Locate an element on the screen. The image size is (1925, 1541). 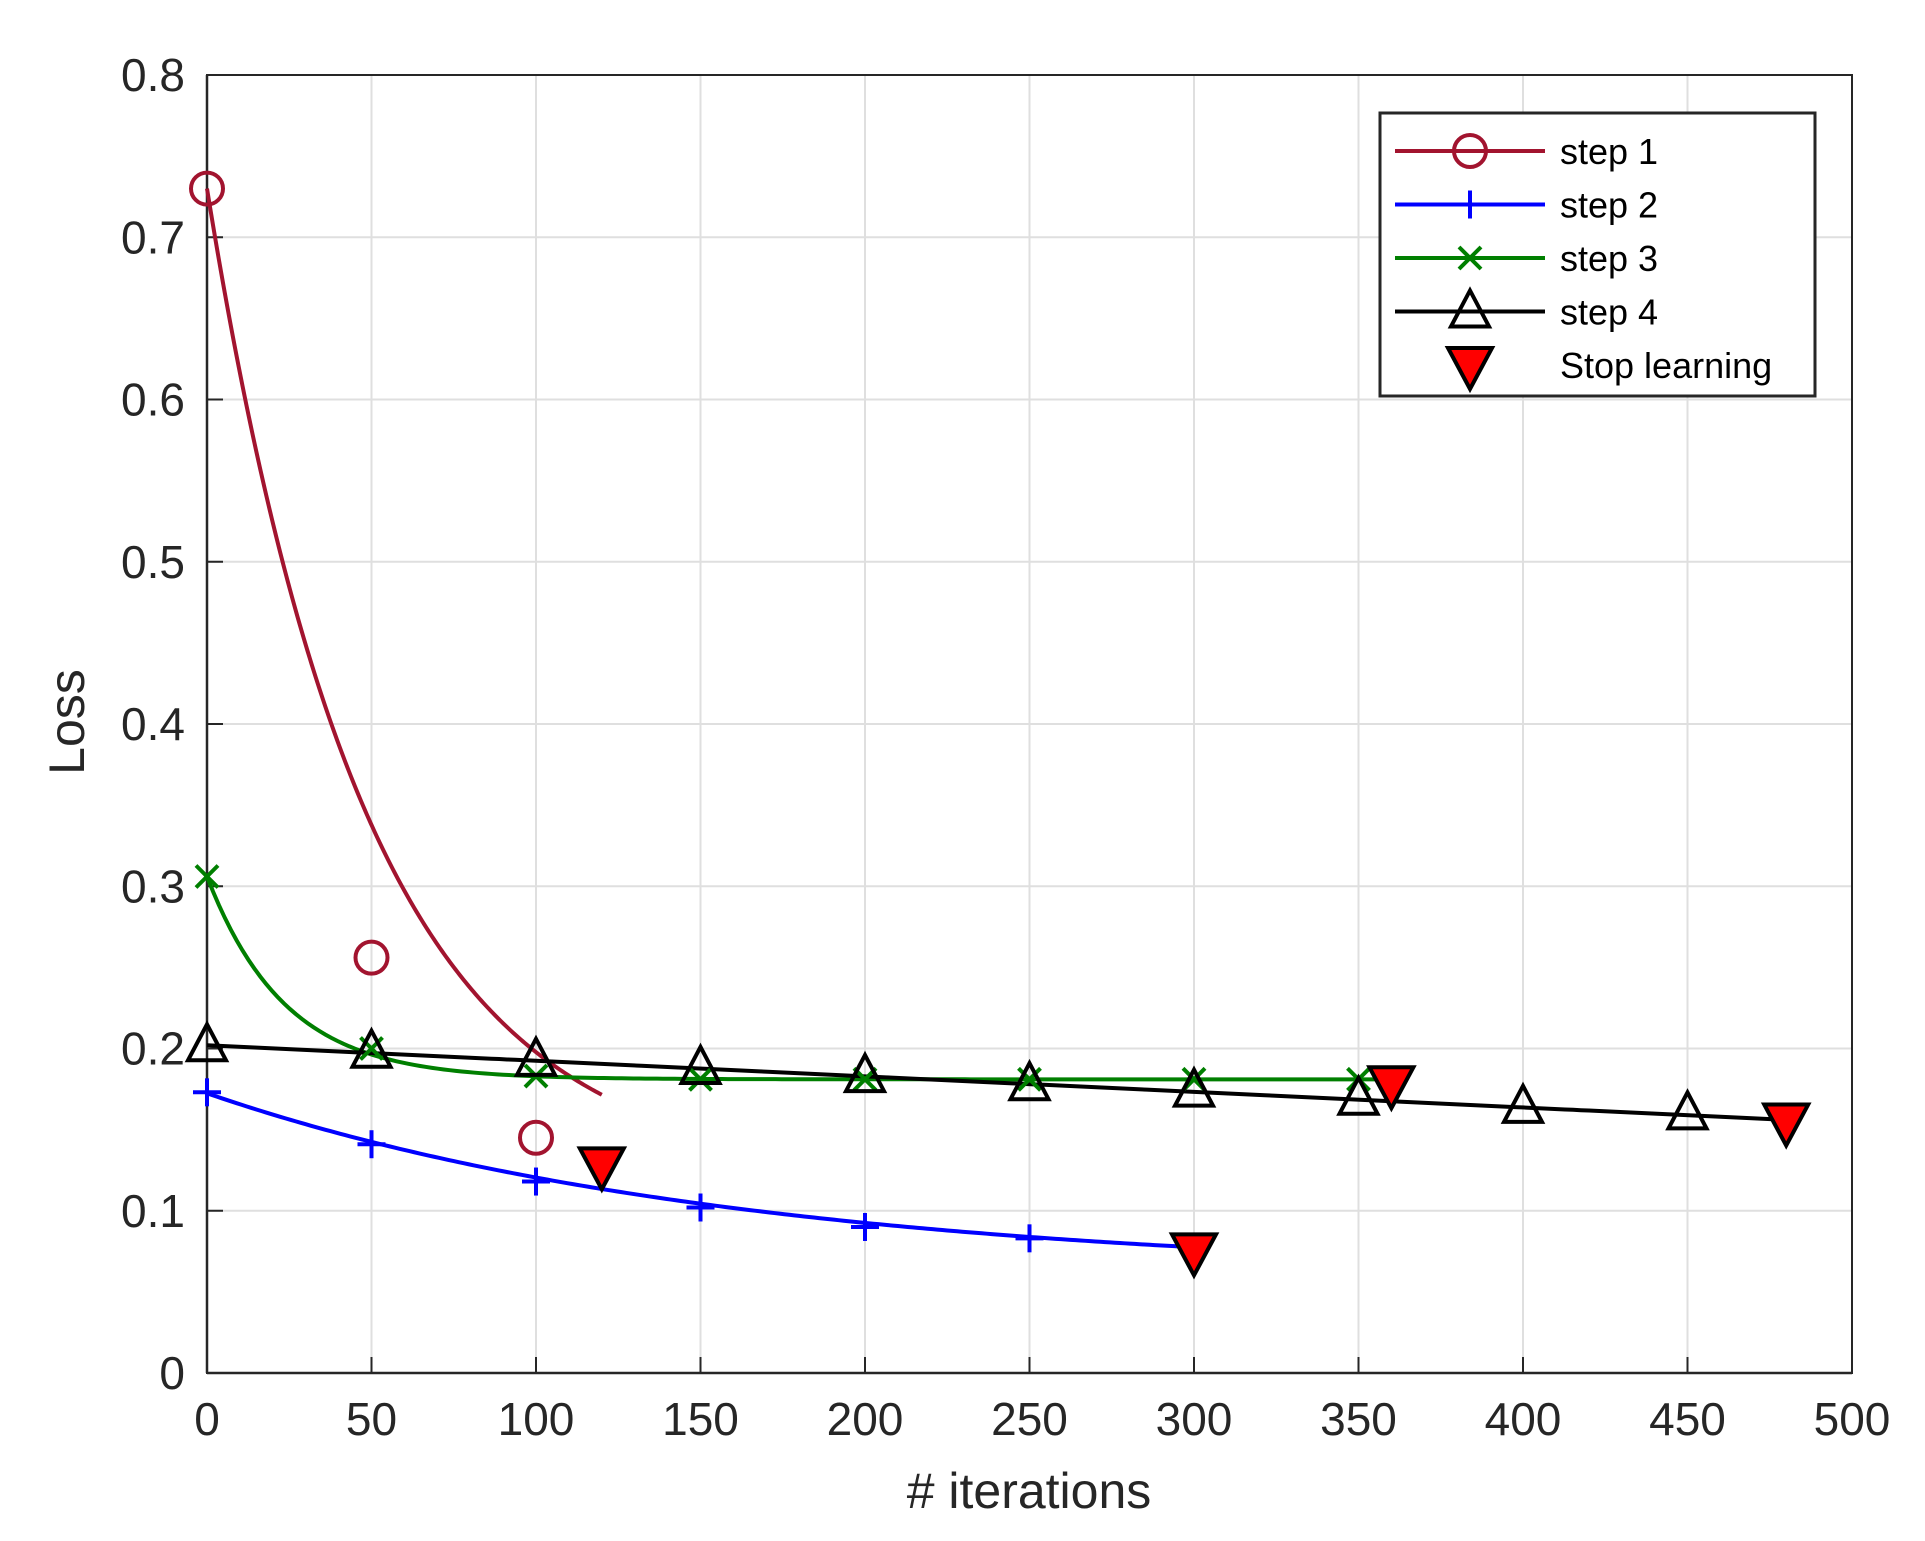
x-tick-label: 350 is located at coordinates (1358, 1419).